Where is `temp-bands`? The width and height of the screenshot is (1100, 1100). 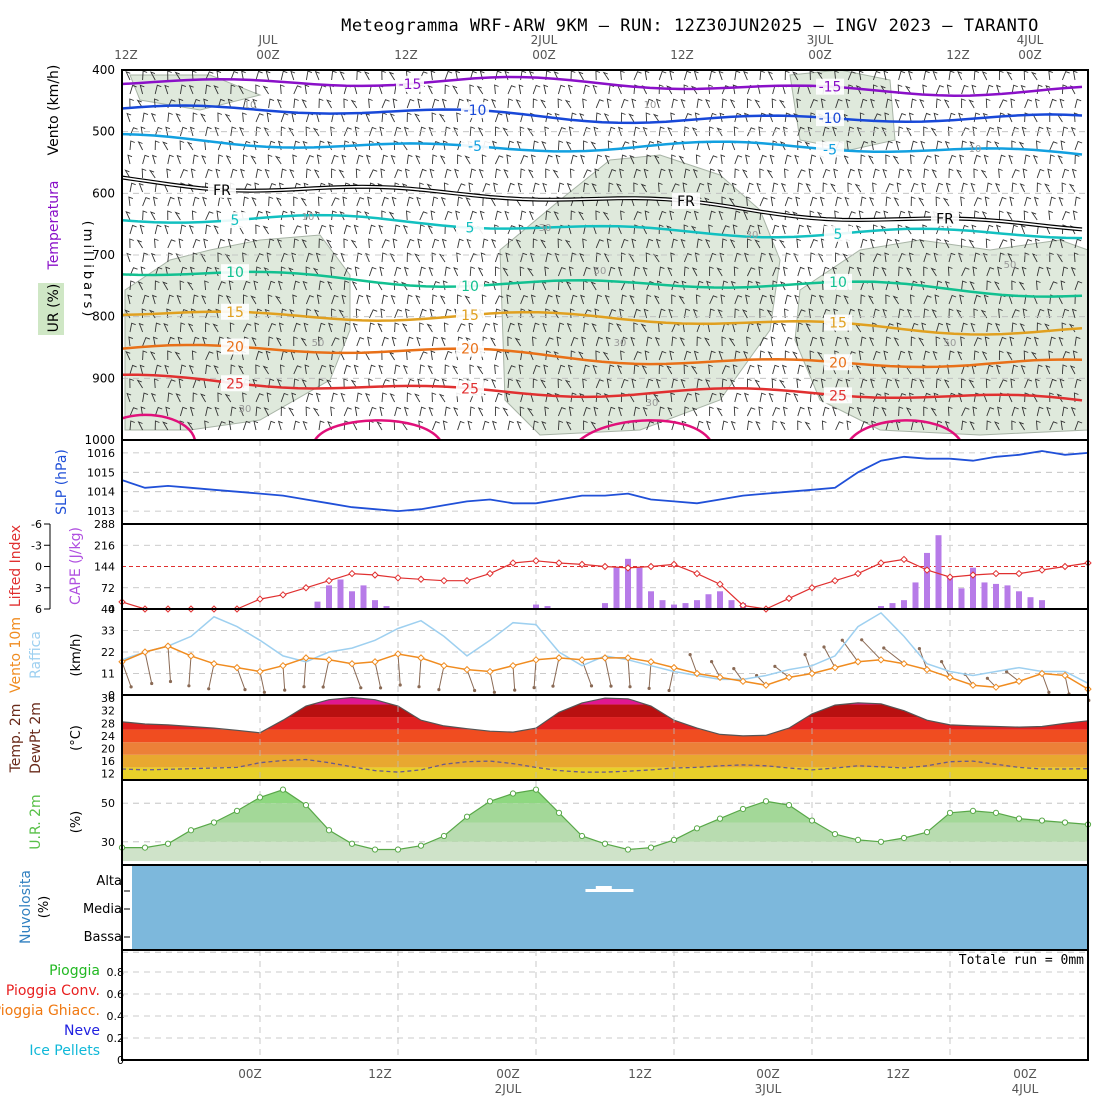 temp-bands is located at coordinates (605, 738).